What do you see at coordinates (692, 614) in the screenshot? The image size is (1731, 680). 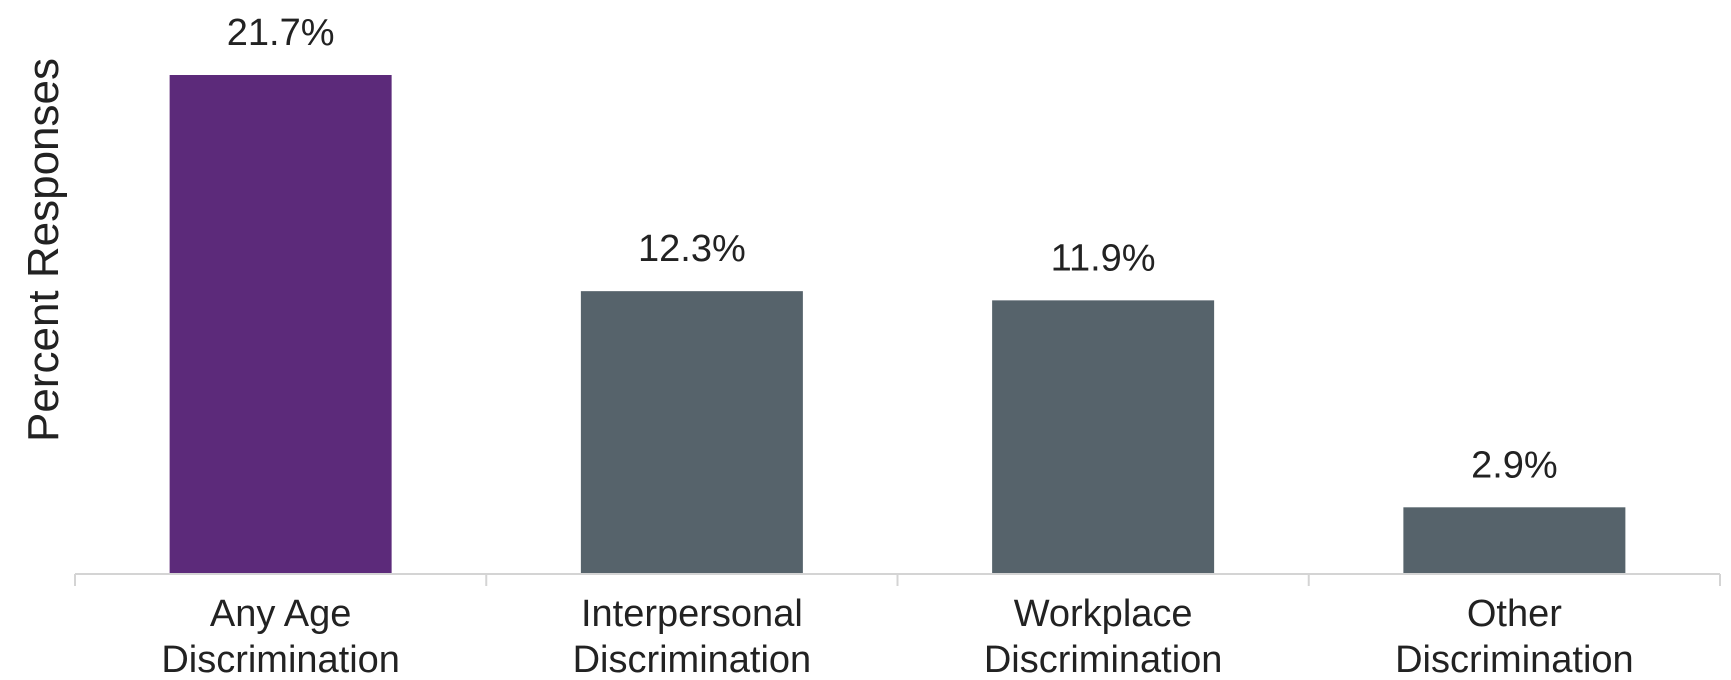 I see `category-label-2-line-1: Interpersonal` at bounding box center [692, 614].